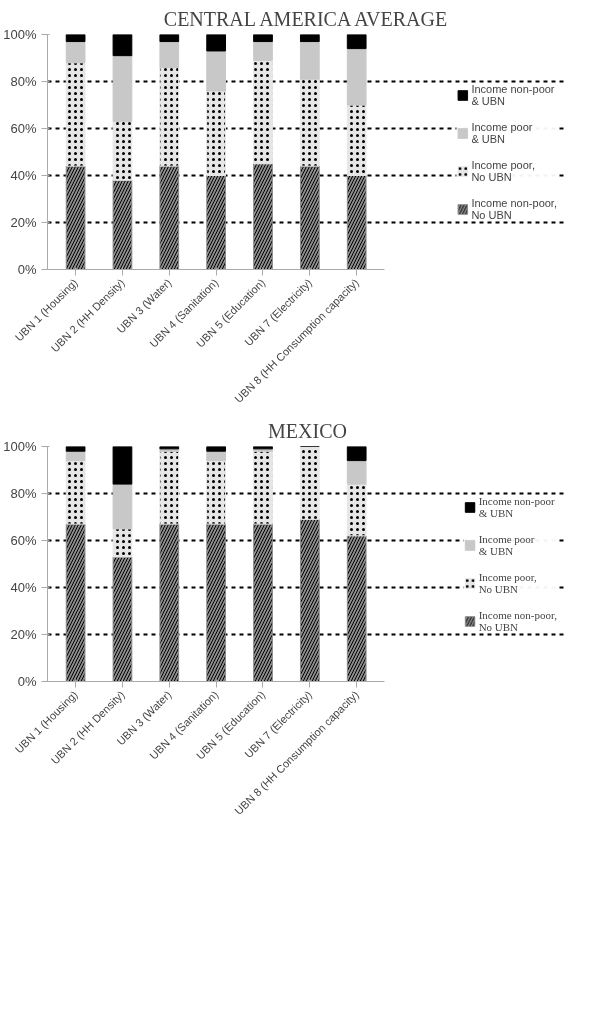 The height and width of the screenshot is (1024, 597). What do you see at coordinates (305, 18) in the screenshot?
I see `chart-title: CENTRAL AMERICA AVERAGE` at bounding box center [305, 18].